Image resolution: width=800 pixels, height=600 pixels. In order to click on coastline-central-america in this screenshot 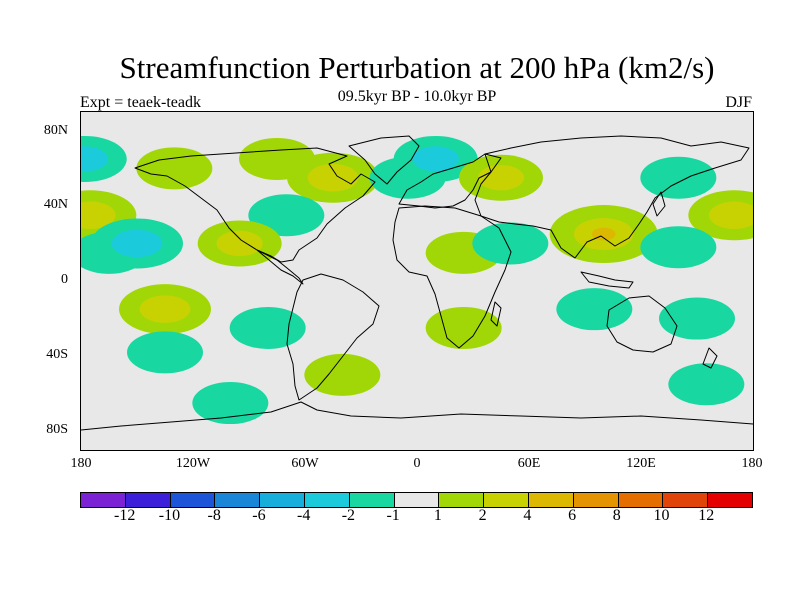, I will do `click(280, 267)`.